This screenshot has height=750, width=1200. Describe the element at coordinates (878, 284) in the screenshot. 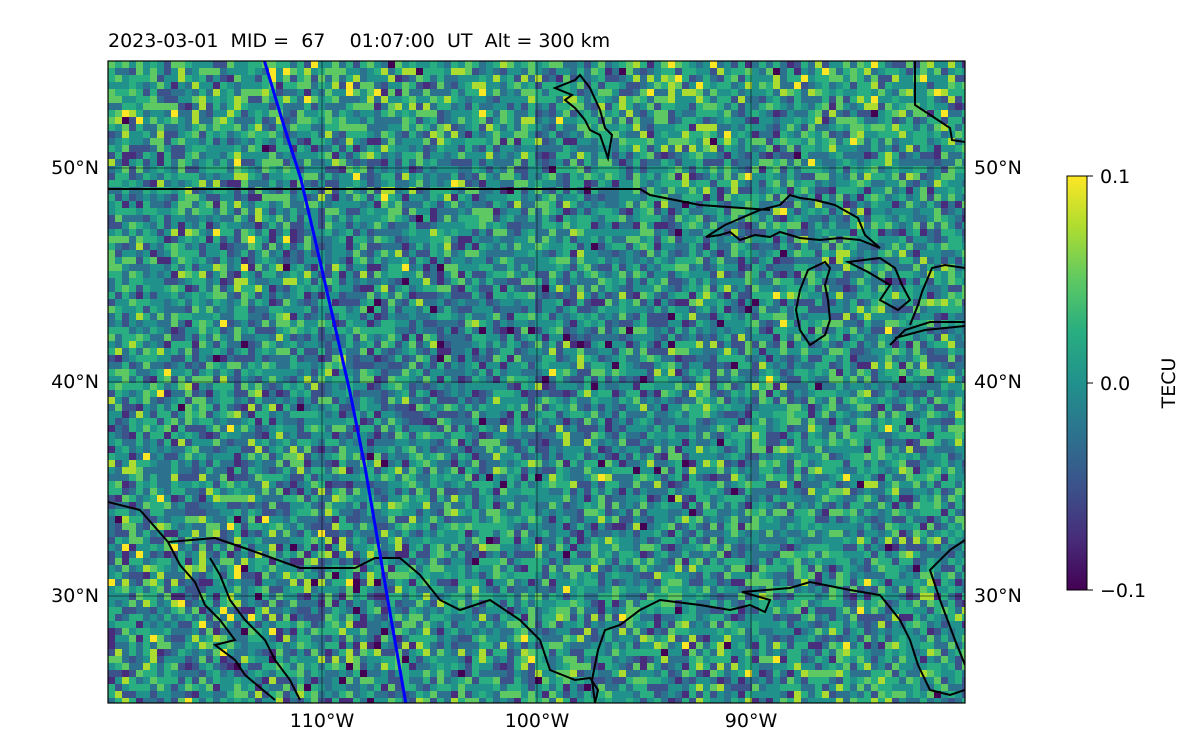

I see `lake-huron` at that location.